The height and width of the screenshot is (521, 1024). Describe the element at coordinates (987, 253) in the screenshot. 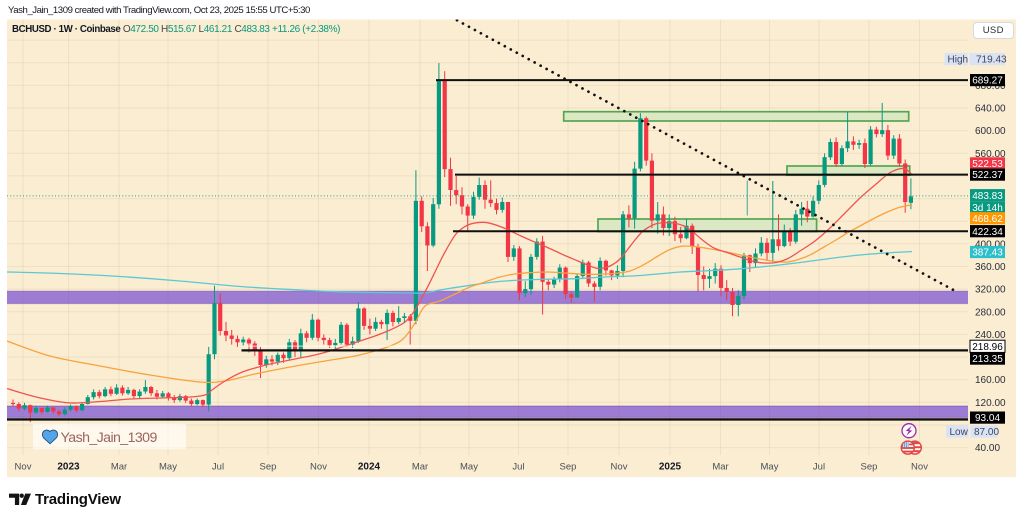

I see `svg-text: 387.43` at that location.